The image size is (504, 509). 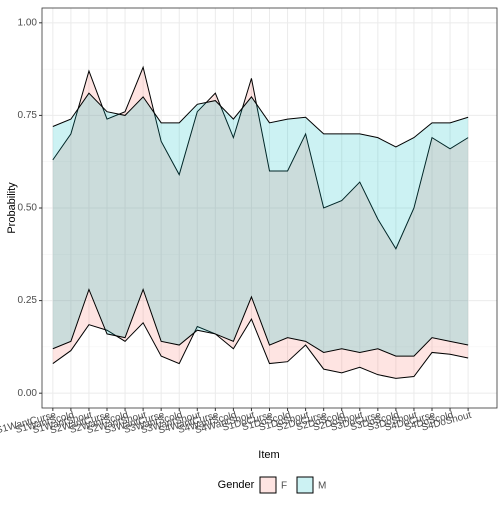 What do you see at coordinates (236, 485) in the screenshot?
I see `legend-title: Gender` at bounding box center [236, 485].